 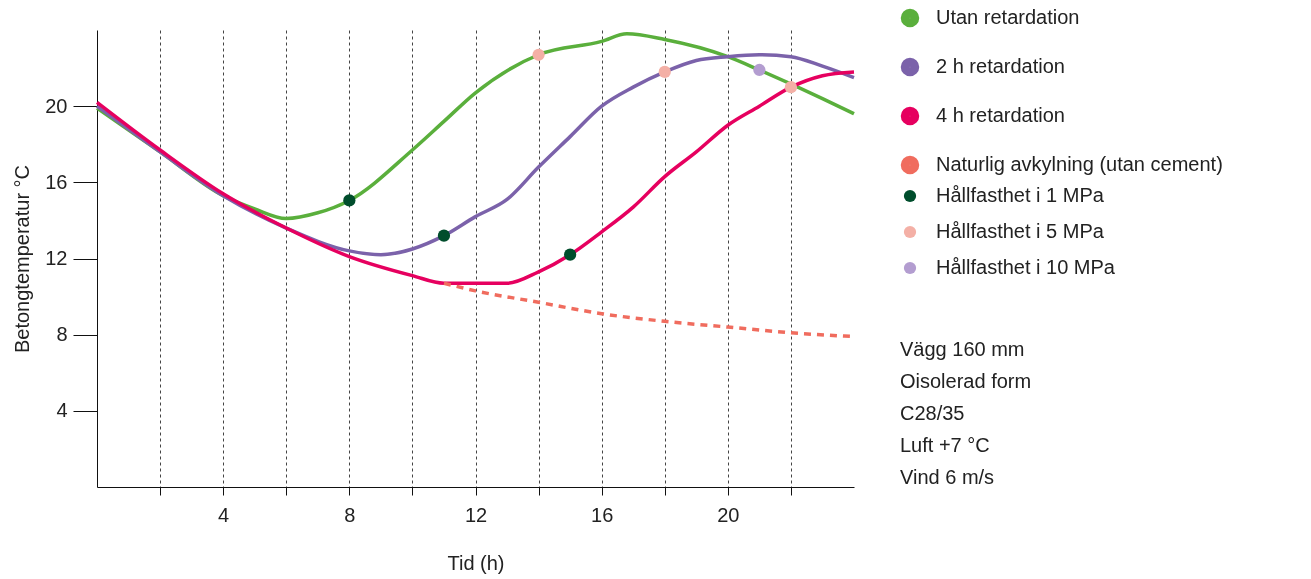 I want to click on legend-label: Naturlig avkylning (utan cement), so click(x=1079, y=164).